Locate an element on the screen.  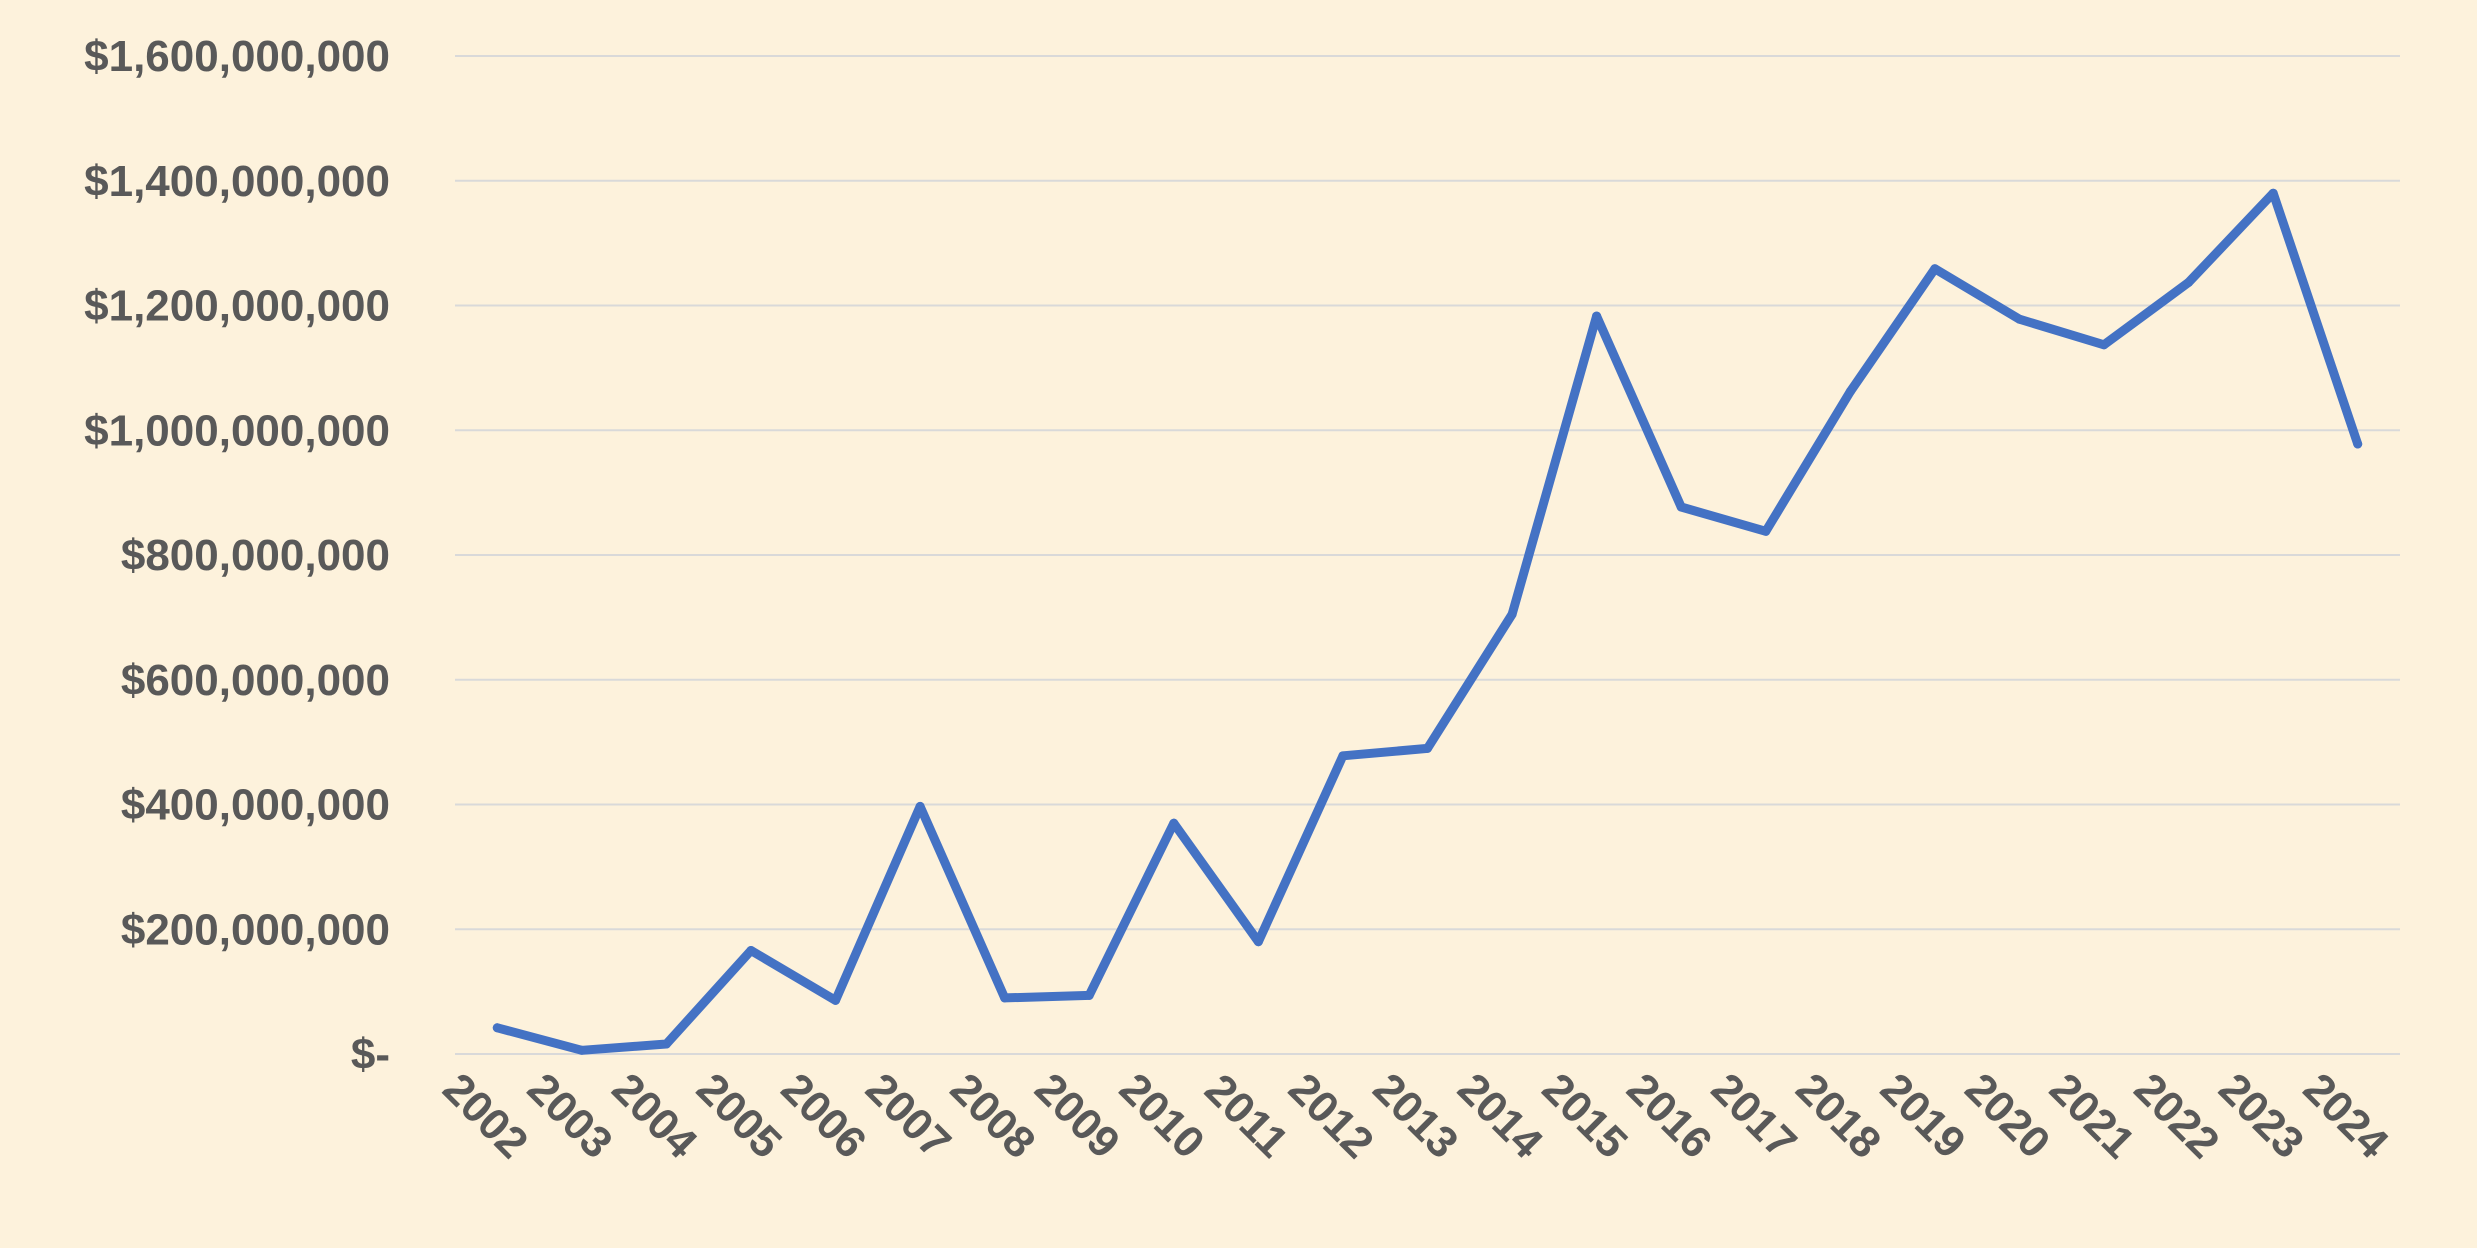
x-tick-label: 2012 is located at coordinates (1331, 1116).